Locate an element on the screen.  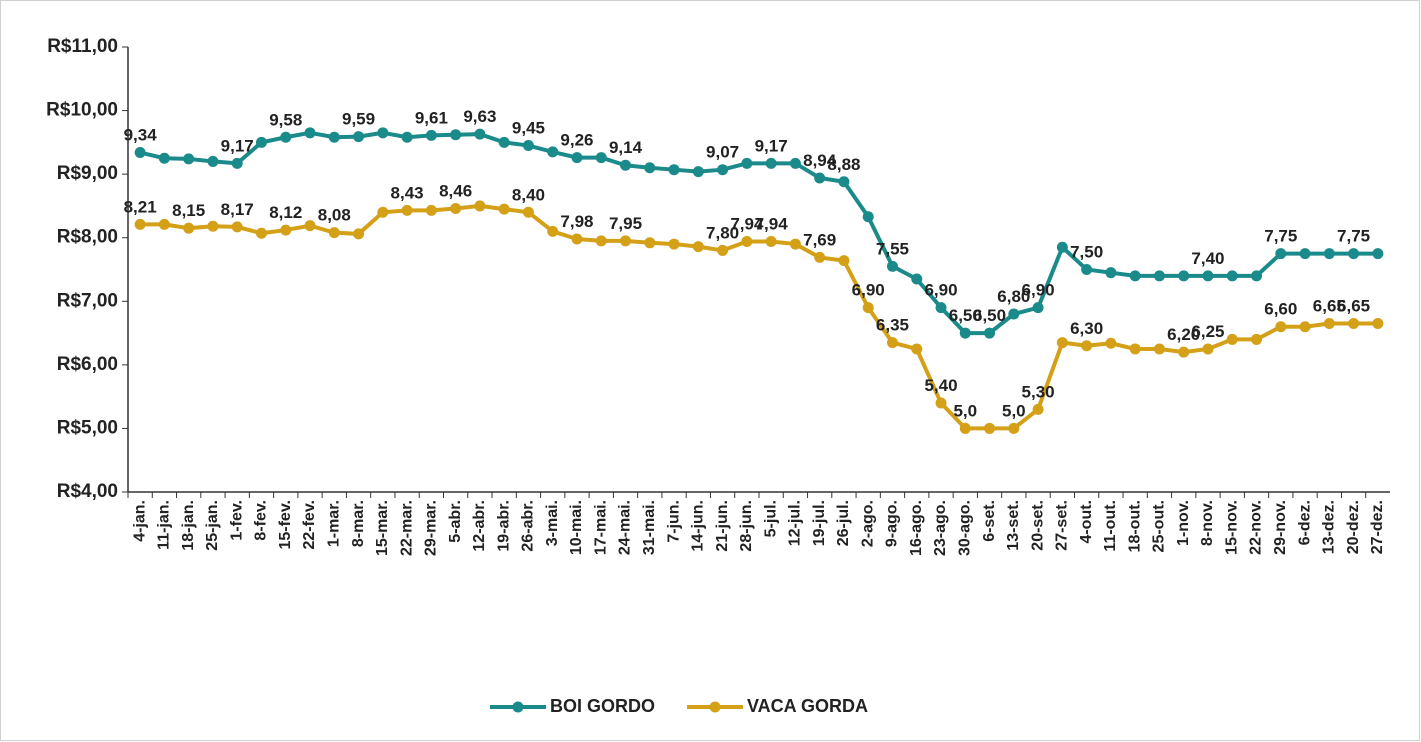
y-tick-label: R$9,00 is located at coordinates (87, 173).